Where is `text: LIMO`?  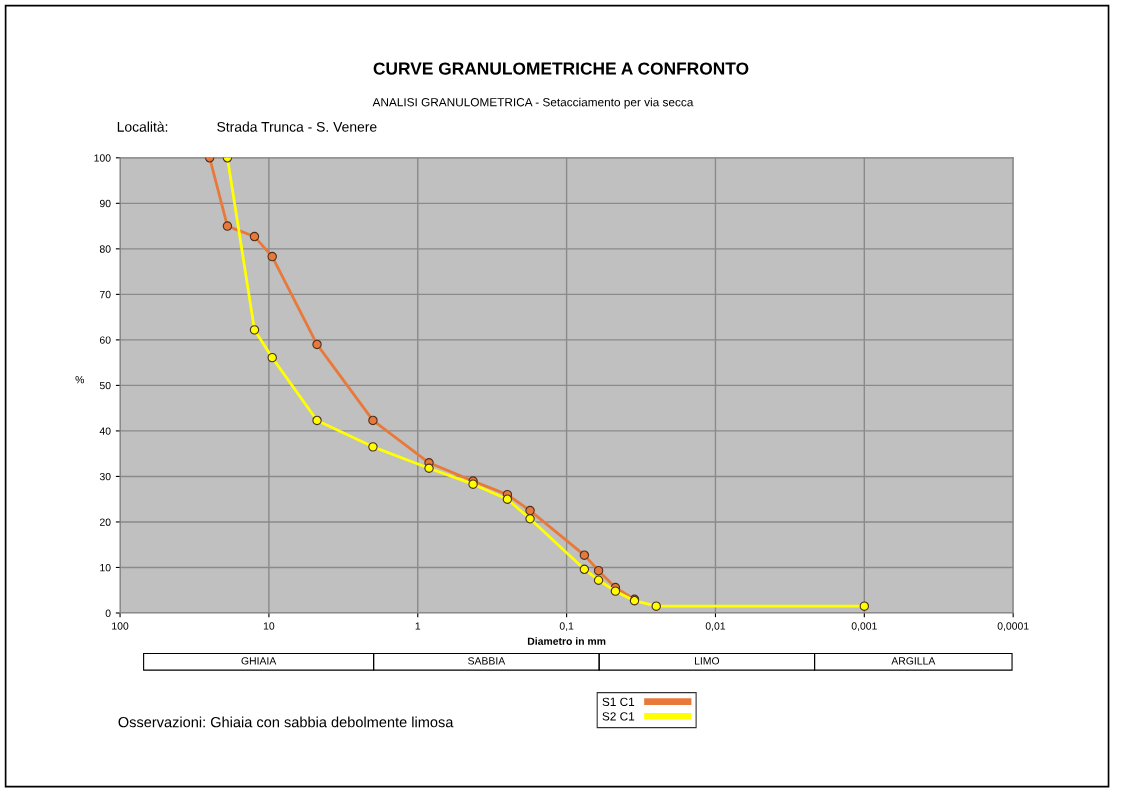
text: LIMO is located at coordinates (707, 661).